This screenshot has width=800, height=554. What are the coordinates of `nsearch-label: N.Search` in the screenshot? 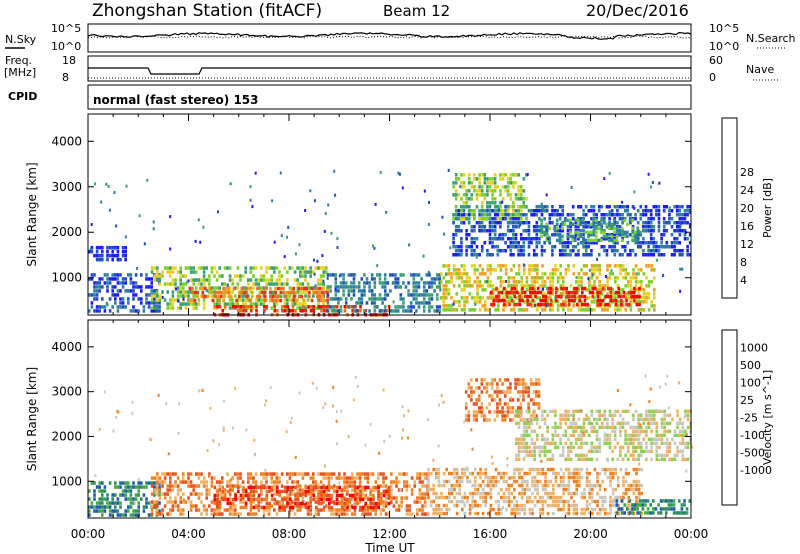 It's located at (771, 38).